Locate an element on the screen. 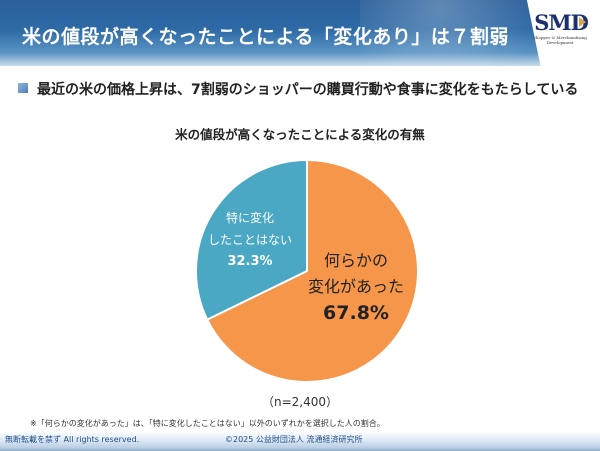 The width and height of the screenshot is (600, 451). label-changed: 何らかの 変化があった 67.8% is located at coordinates (356, 287).